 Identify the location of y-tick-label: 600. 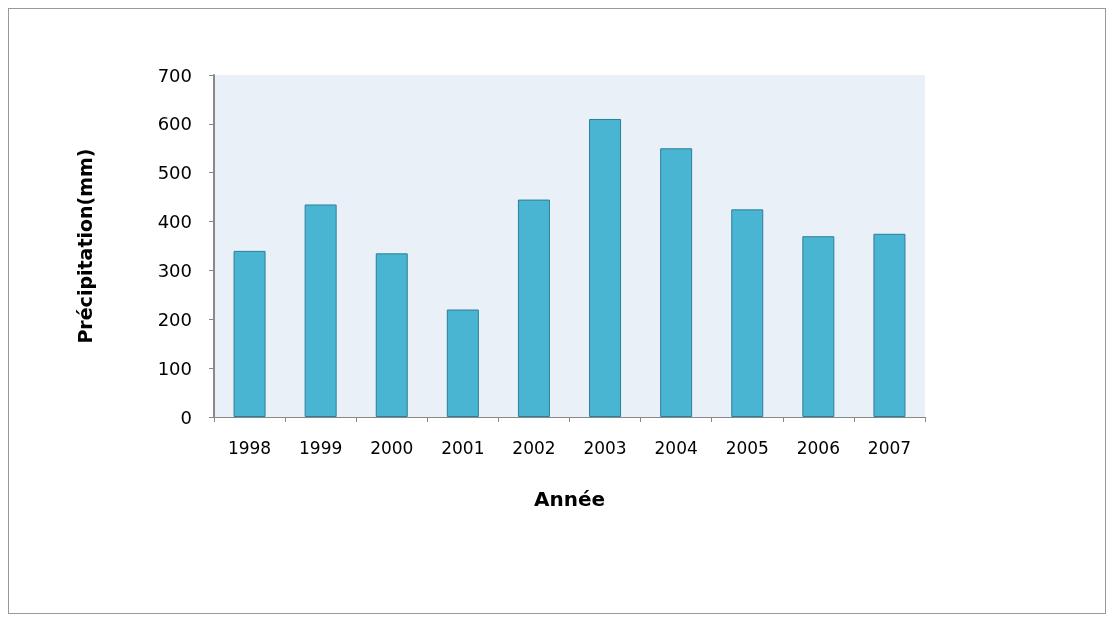
(174, 124).